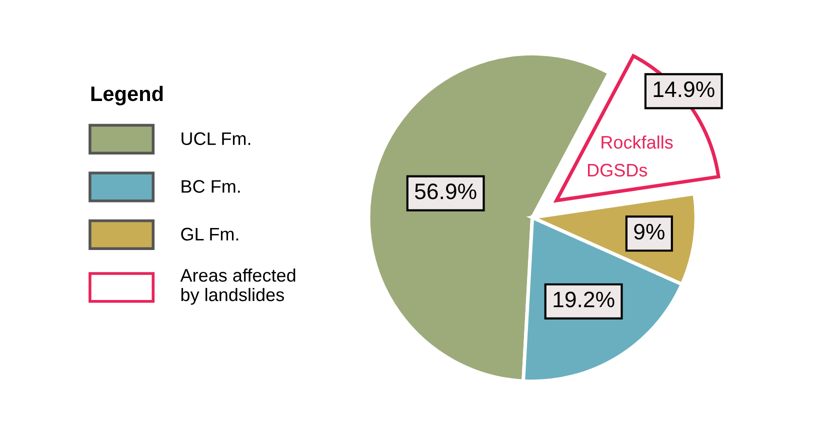  I want to click on text: DGSDs, so click(618, 170).